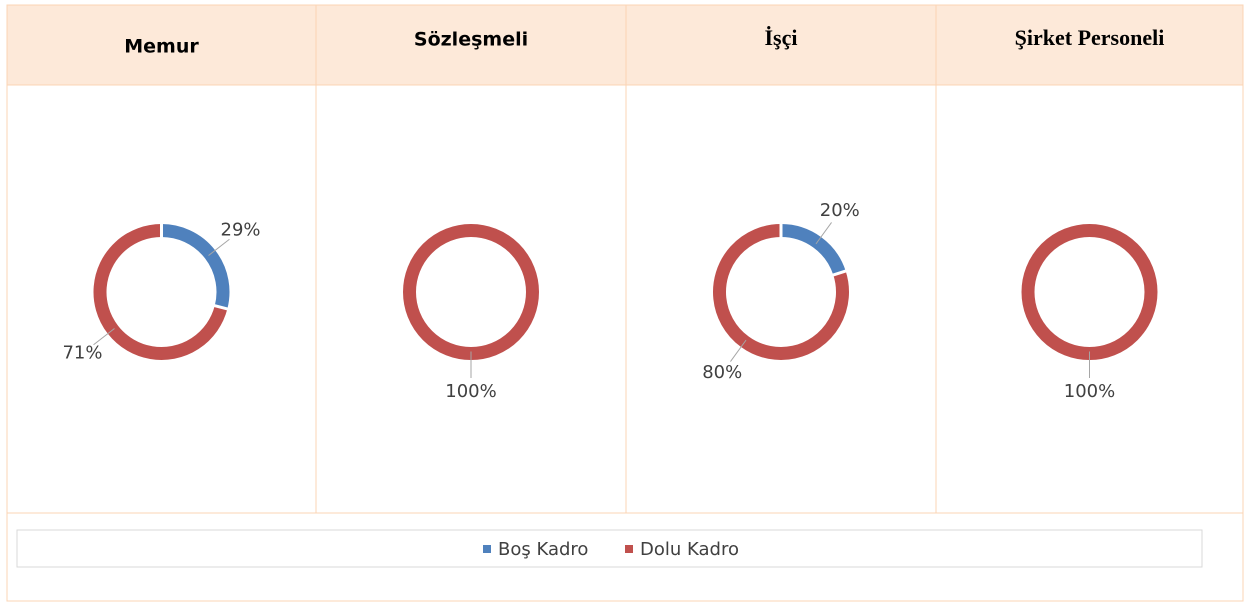 This screenshot has width=1245, height=603. What do you see at coordinates (82, 352) in the screenshot?
I see `data-label: 71%` at bounding box center [82, 352].